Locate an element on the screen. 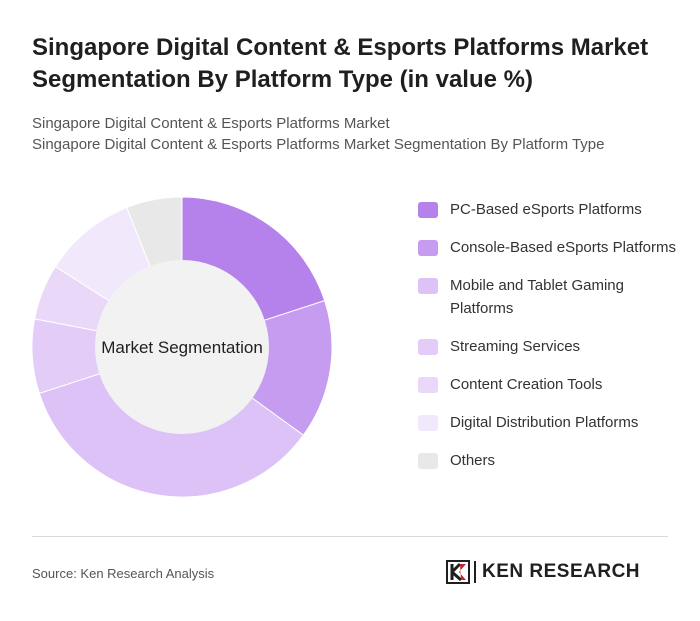  legend-item: Content Creation Tools is located at coordinates (548, 384).